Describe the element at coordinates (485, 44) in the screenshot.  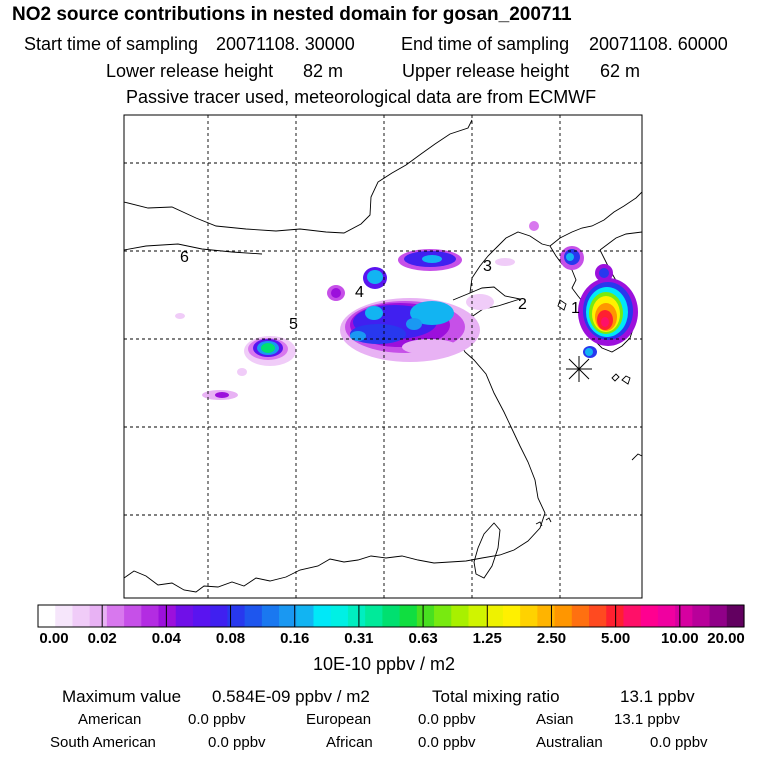
I see `end-time-label: End time of sampling` at that location.